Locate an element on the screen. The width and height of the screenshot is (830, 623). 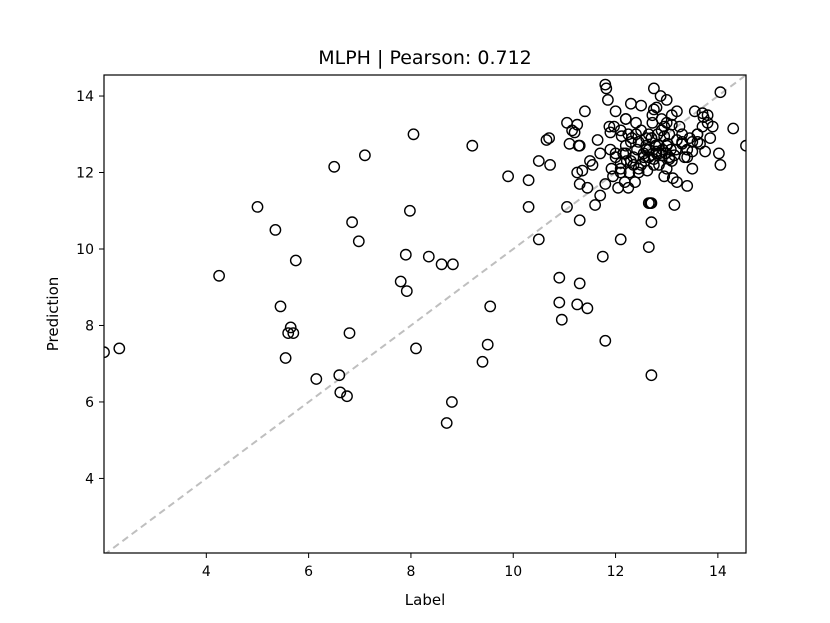
y-tick-label: 12 is located at coordinates (85, 174).